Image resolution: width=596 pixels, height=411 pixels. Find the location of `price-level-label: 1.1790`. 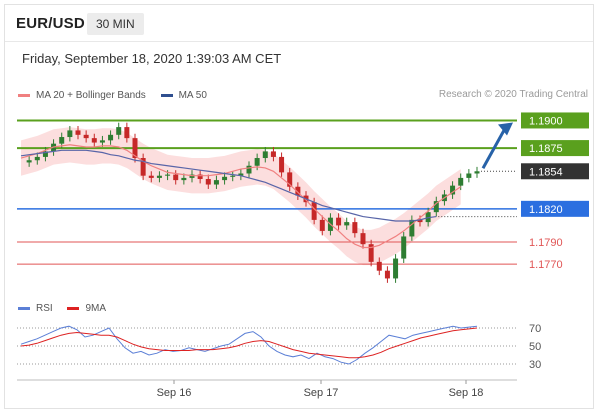

price-level-label: 1.1790 is located at coordinates (546, 243).